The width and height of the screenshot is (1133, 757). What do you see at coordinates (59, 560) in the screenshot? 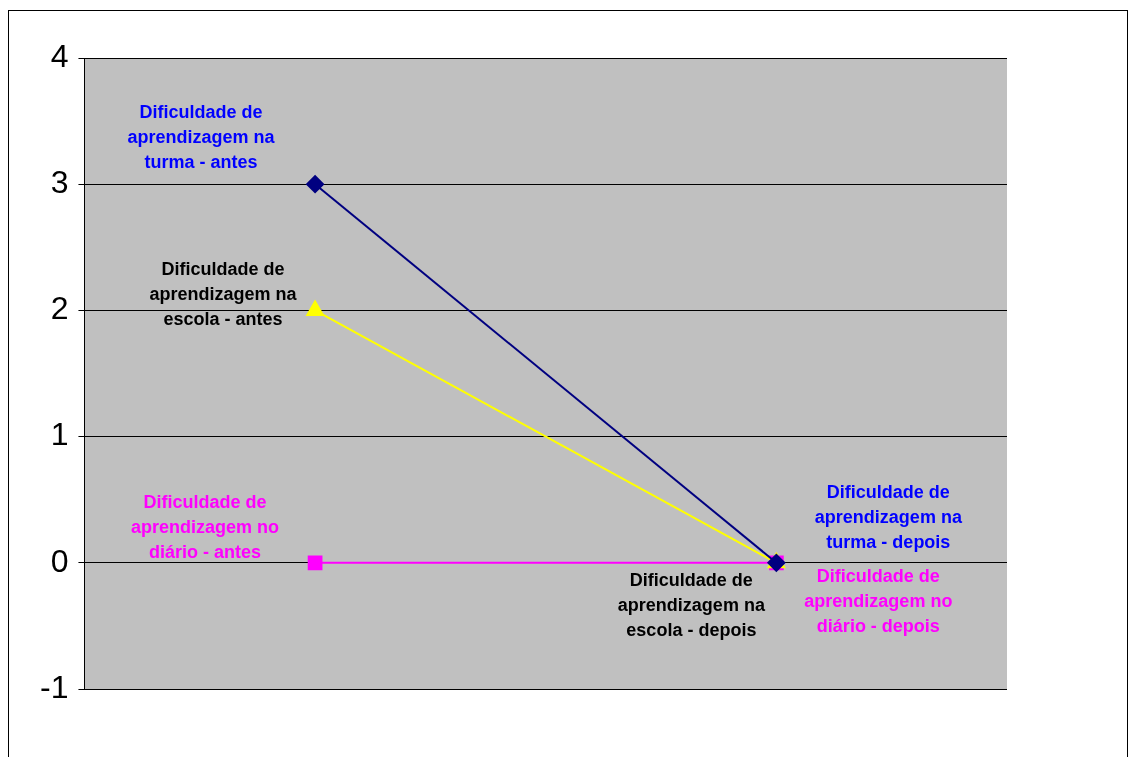
I see `y-tick-label: 0` at bounding box center [59, 560].